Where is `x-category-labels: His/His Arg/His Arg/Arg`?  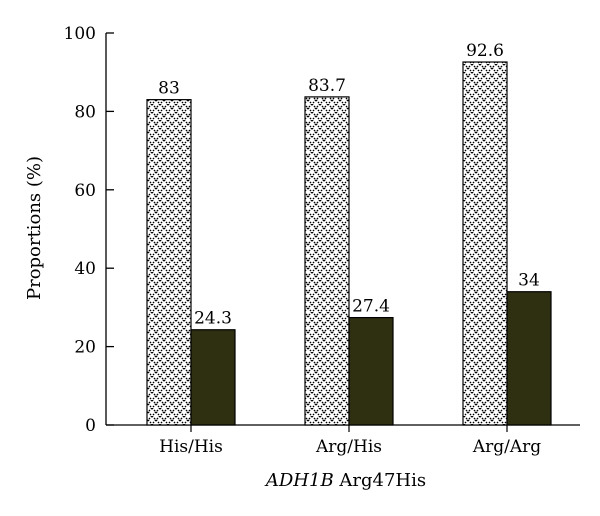 x-category-labels: His/His Arg/His Arg/Arg is located at coordinates (350, 441).